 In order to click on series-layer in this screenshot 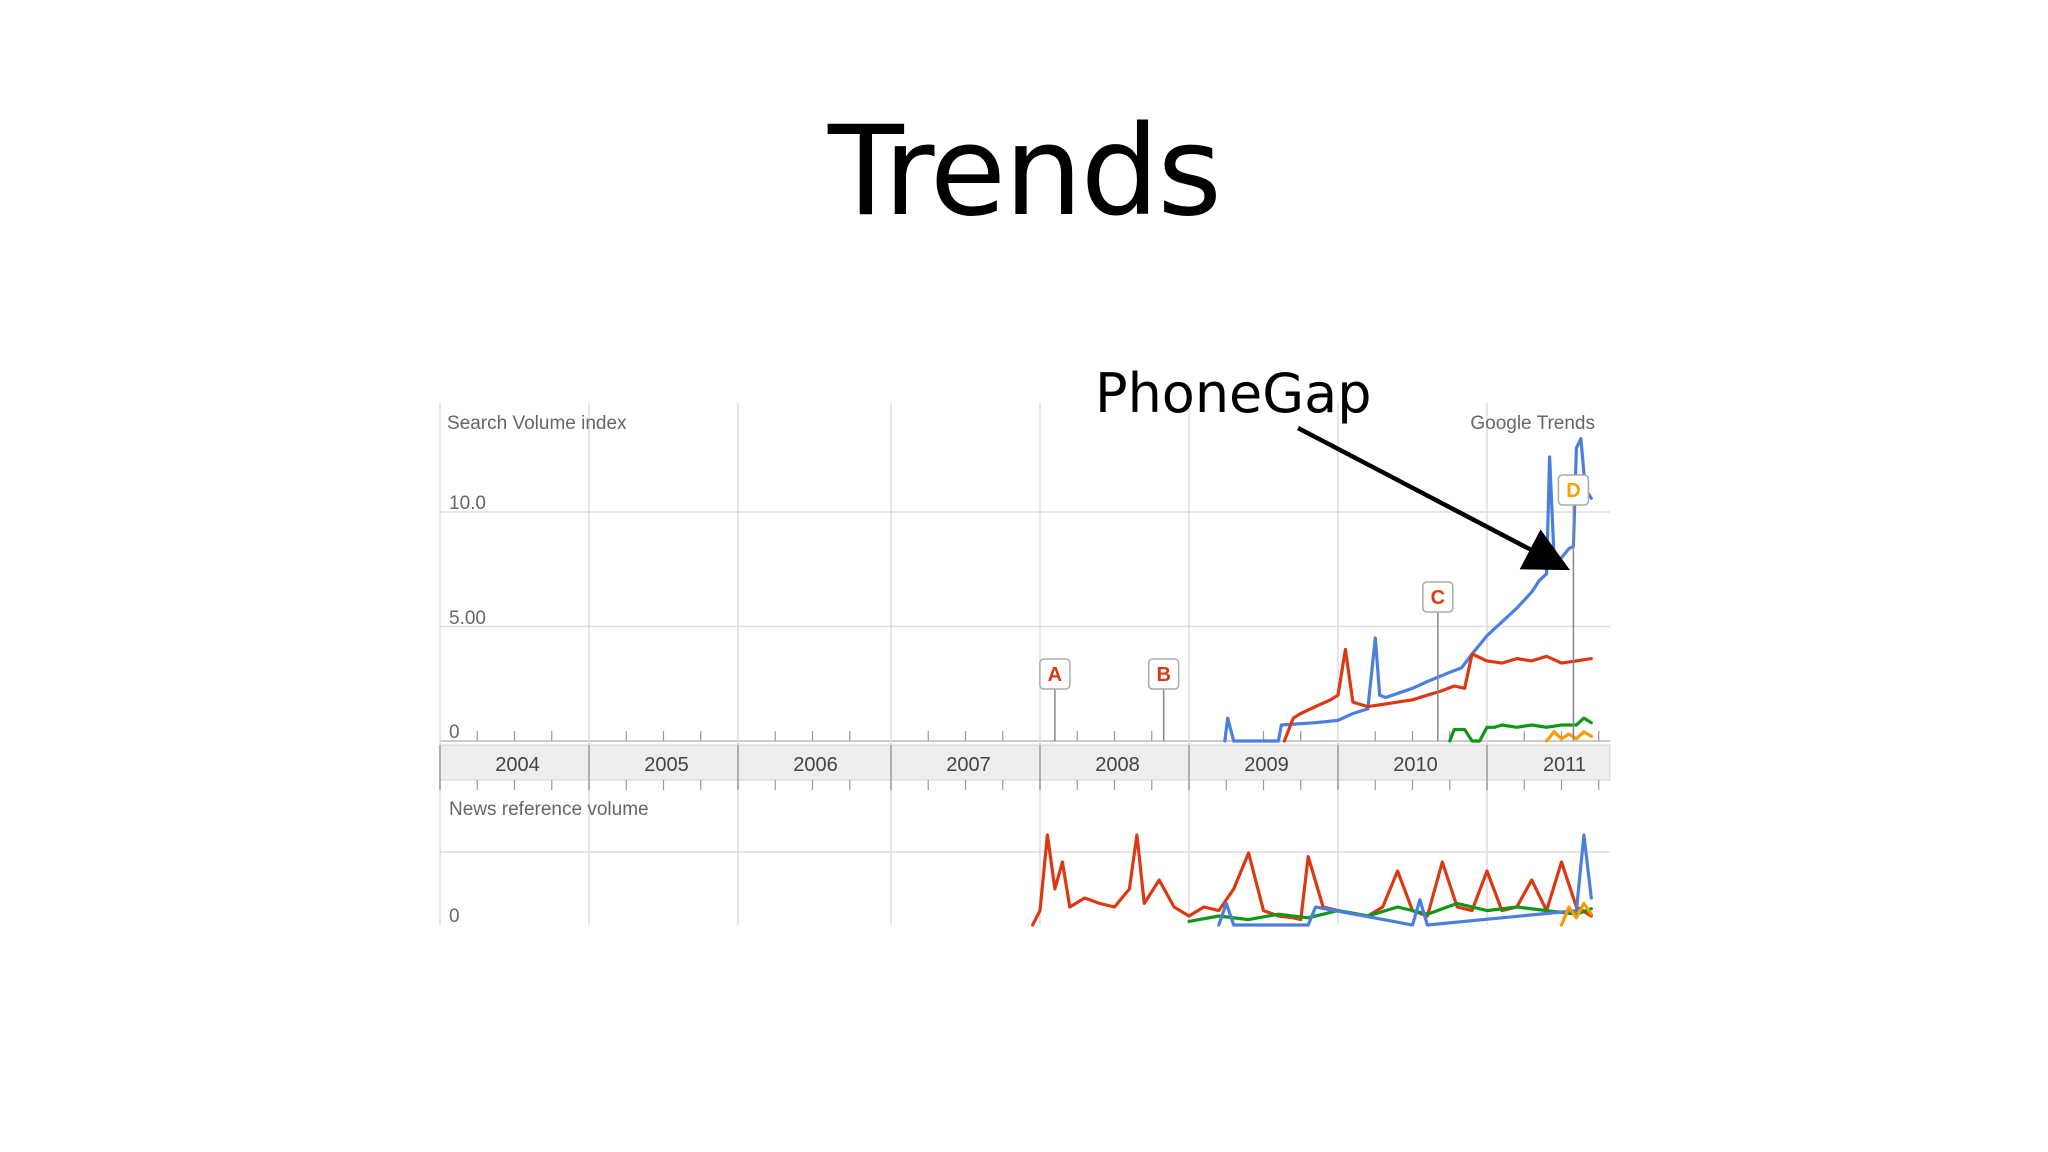, I will do `click(1311, 682)`.